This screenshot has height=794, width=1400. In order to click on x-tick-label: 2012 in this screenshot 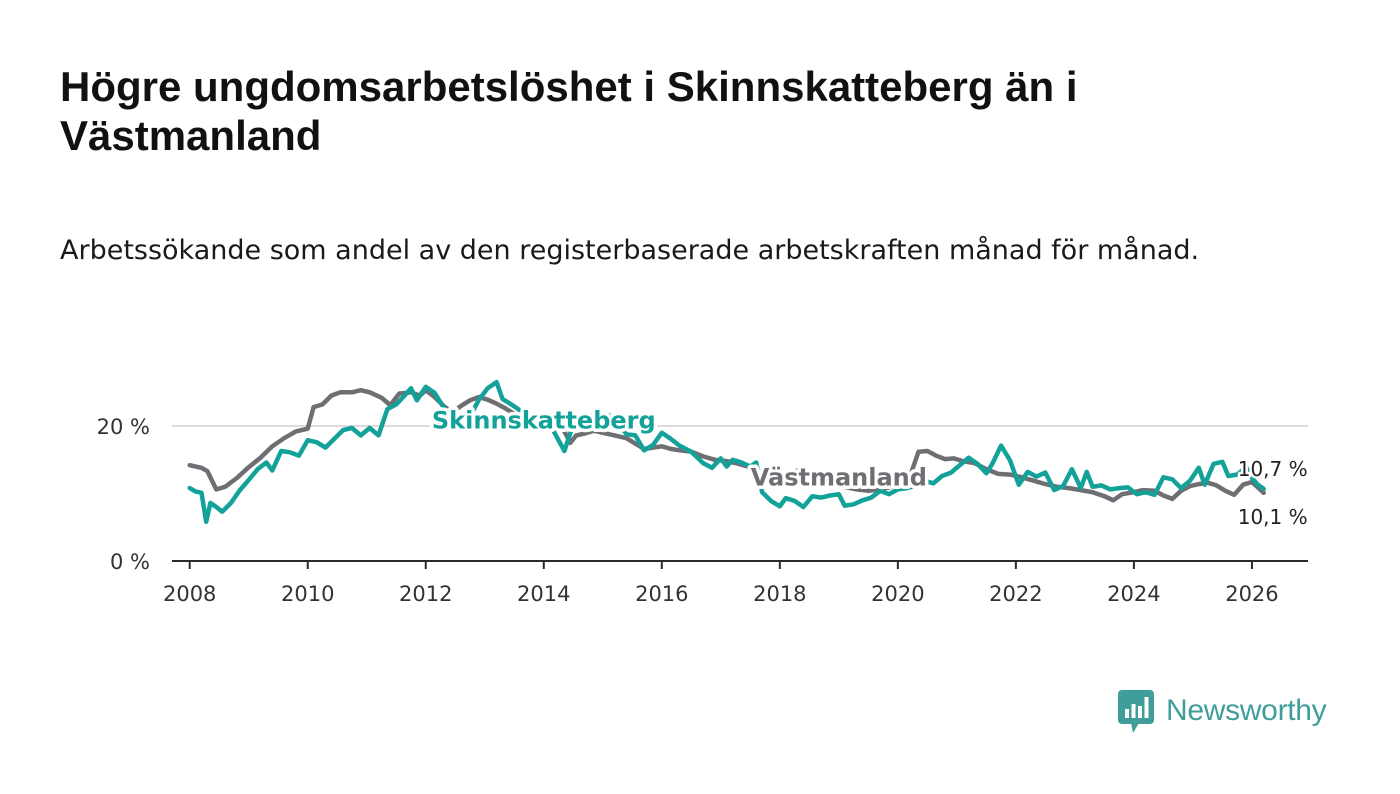, I will do `click(425, 594)`.